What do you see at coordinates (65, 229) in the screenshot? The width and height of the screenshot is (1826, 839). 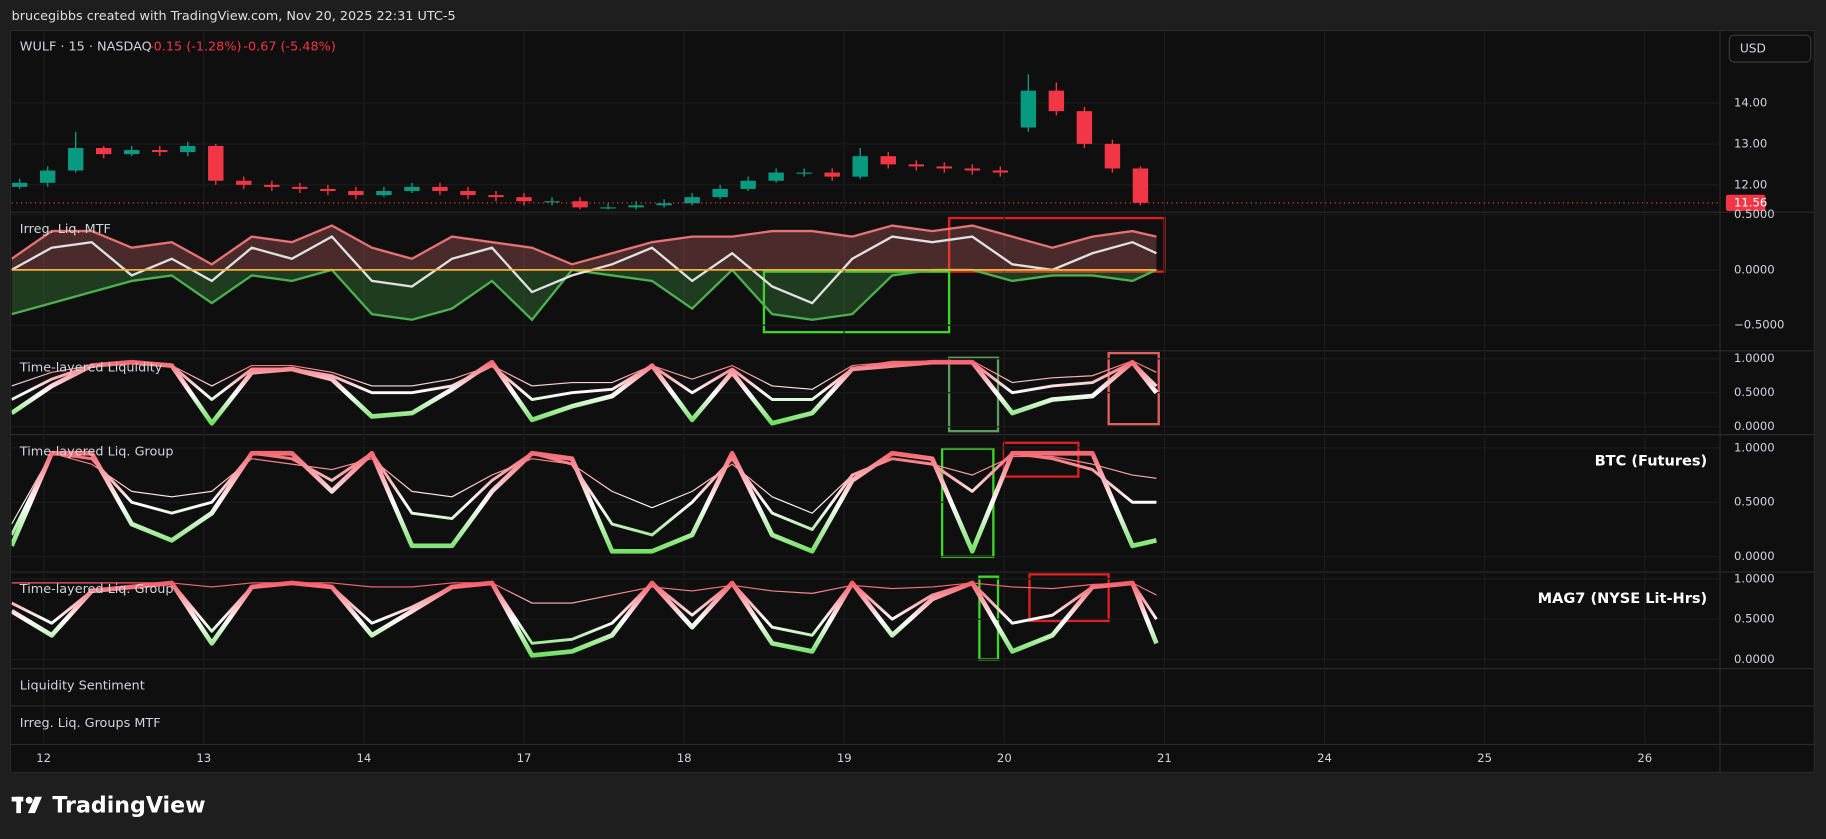 I see `pane-title: Irreg. Liq. MTF` at bounding box center [65, 229].